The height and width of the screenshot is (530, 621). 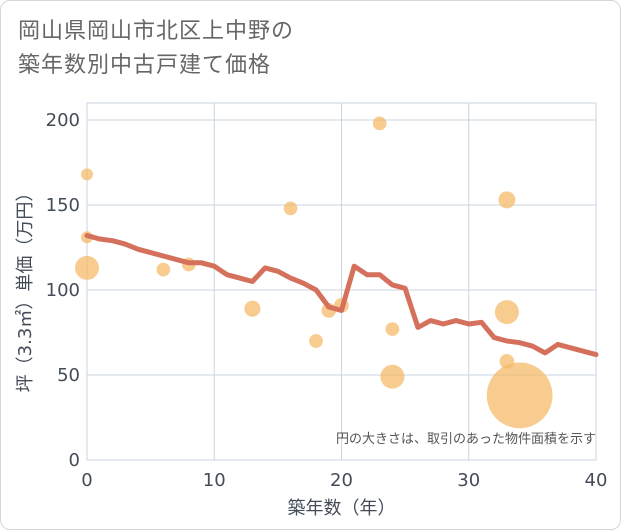 I want to click on x-tick-label: 30, so click(x=468, y=480).